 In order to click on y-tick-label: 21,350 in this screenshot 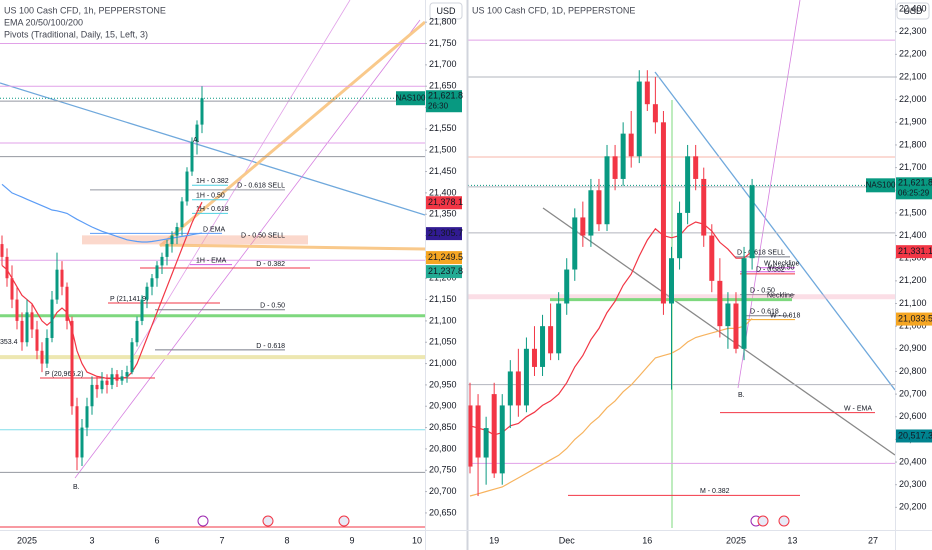, I will do `click(443, 214)`.